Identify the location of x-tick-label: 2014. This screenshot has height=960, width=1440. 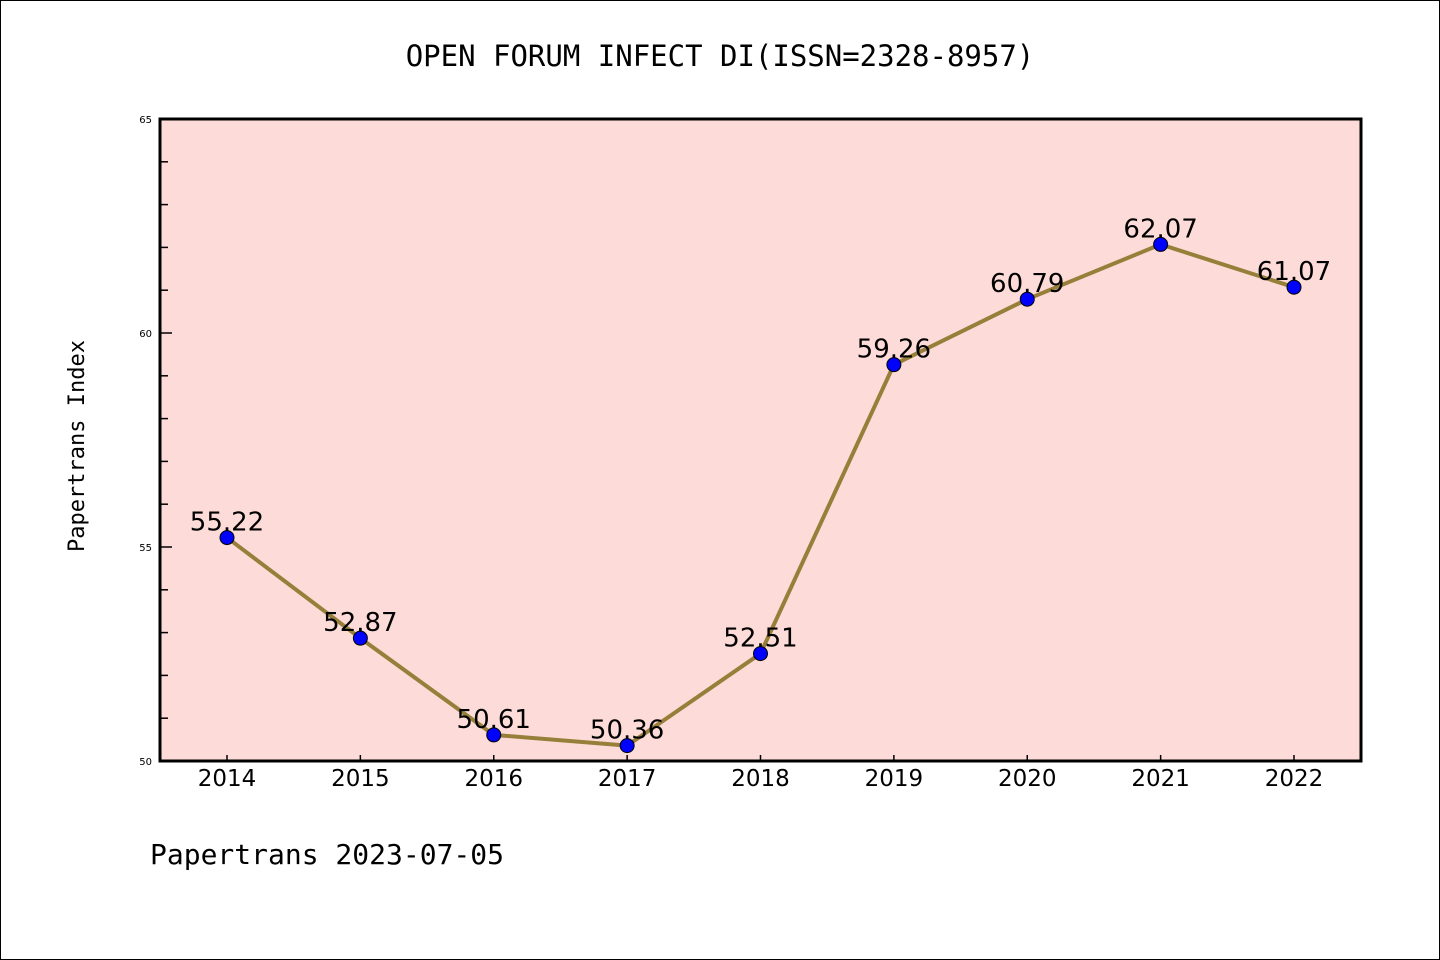
(227, 779).